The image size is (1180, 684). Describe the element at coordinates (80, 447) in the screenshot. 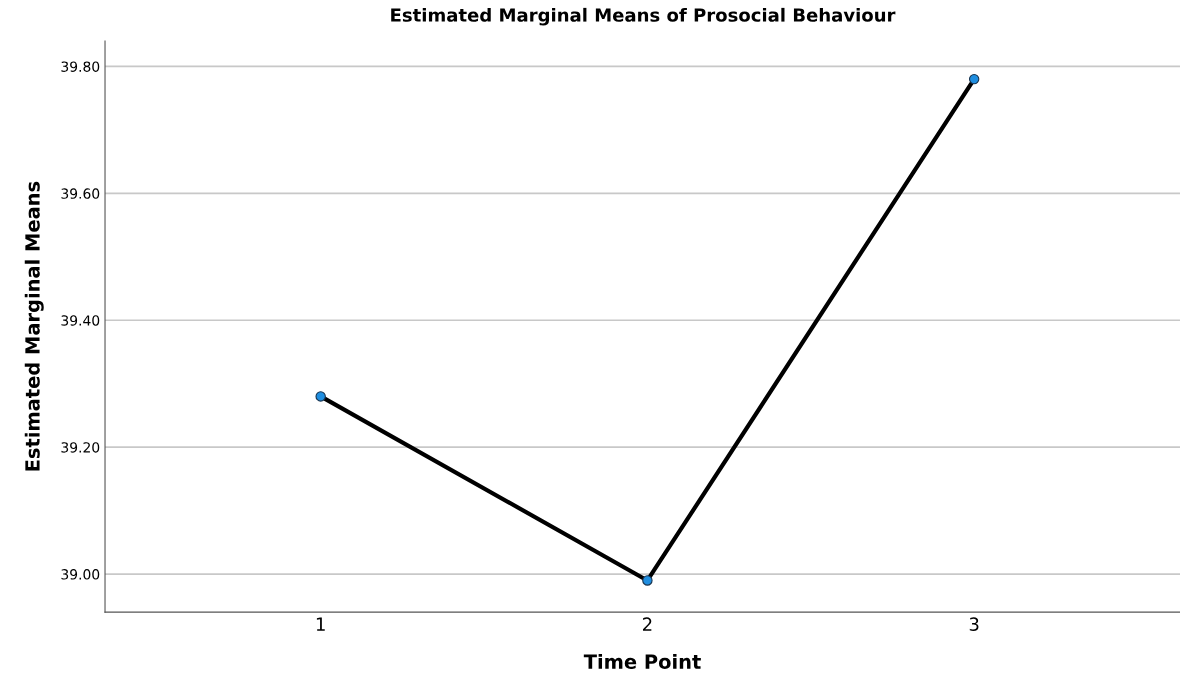

I see `y-tick-label: 39.20` at that location.